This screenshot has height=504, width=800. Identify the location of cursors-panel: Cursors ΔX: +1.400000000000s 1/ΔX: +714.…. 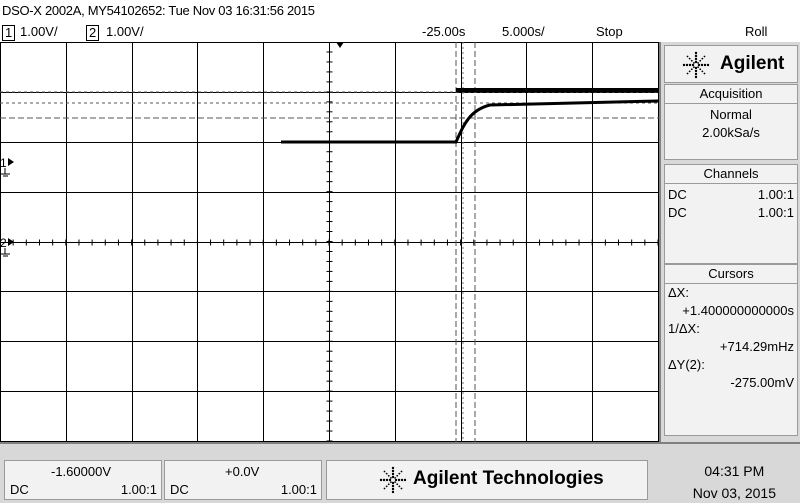
(731, 350).